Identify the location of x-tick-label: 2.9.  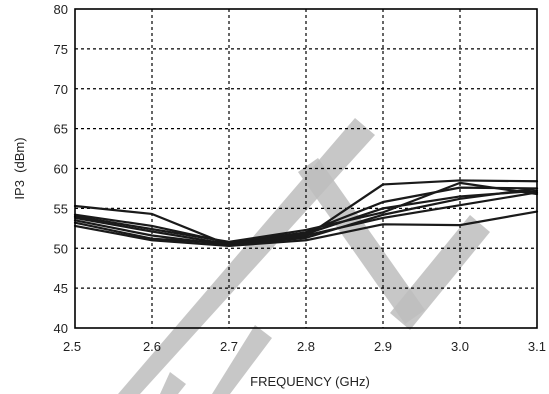
(383, 346).